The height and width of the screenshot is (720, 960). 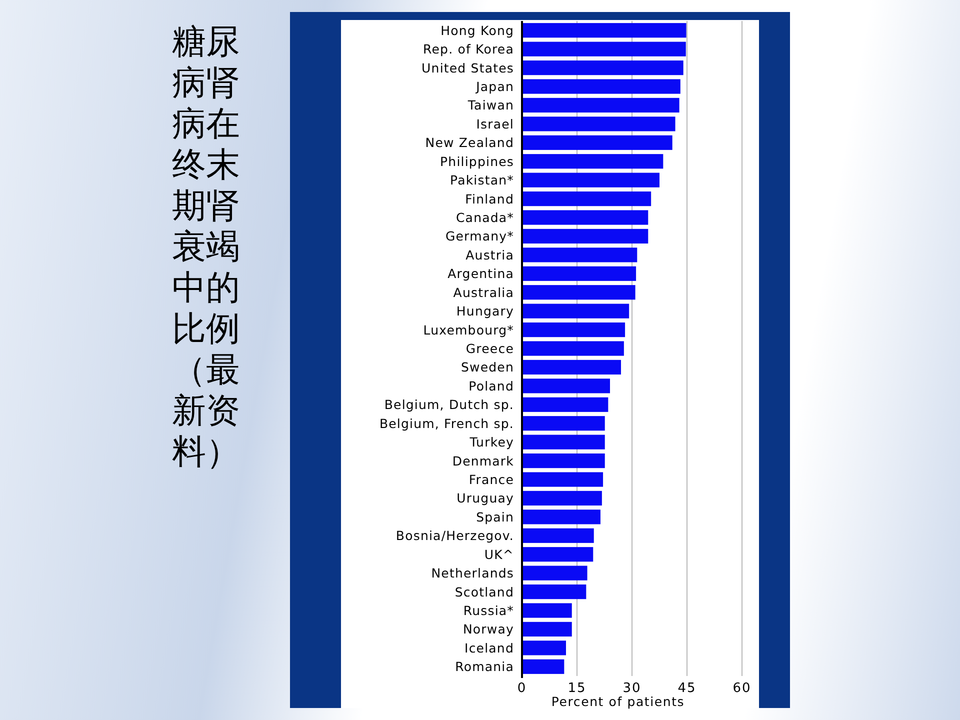 I want to click on y-tick-label: Austria, so click(x=490, y=254).